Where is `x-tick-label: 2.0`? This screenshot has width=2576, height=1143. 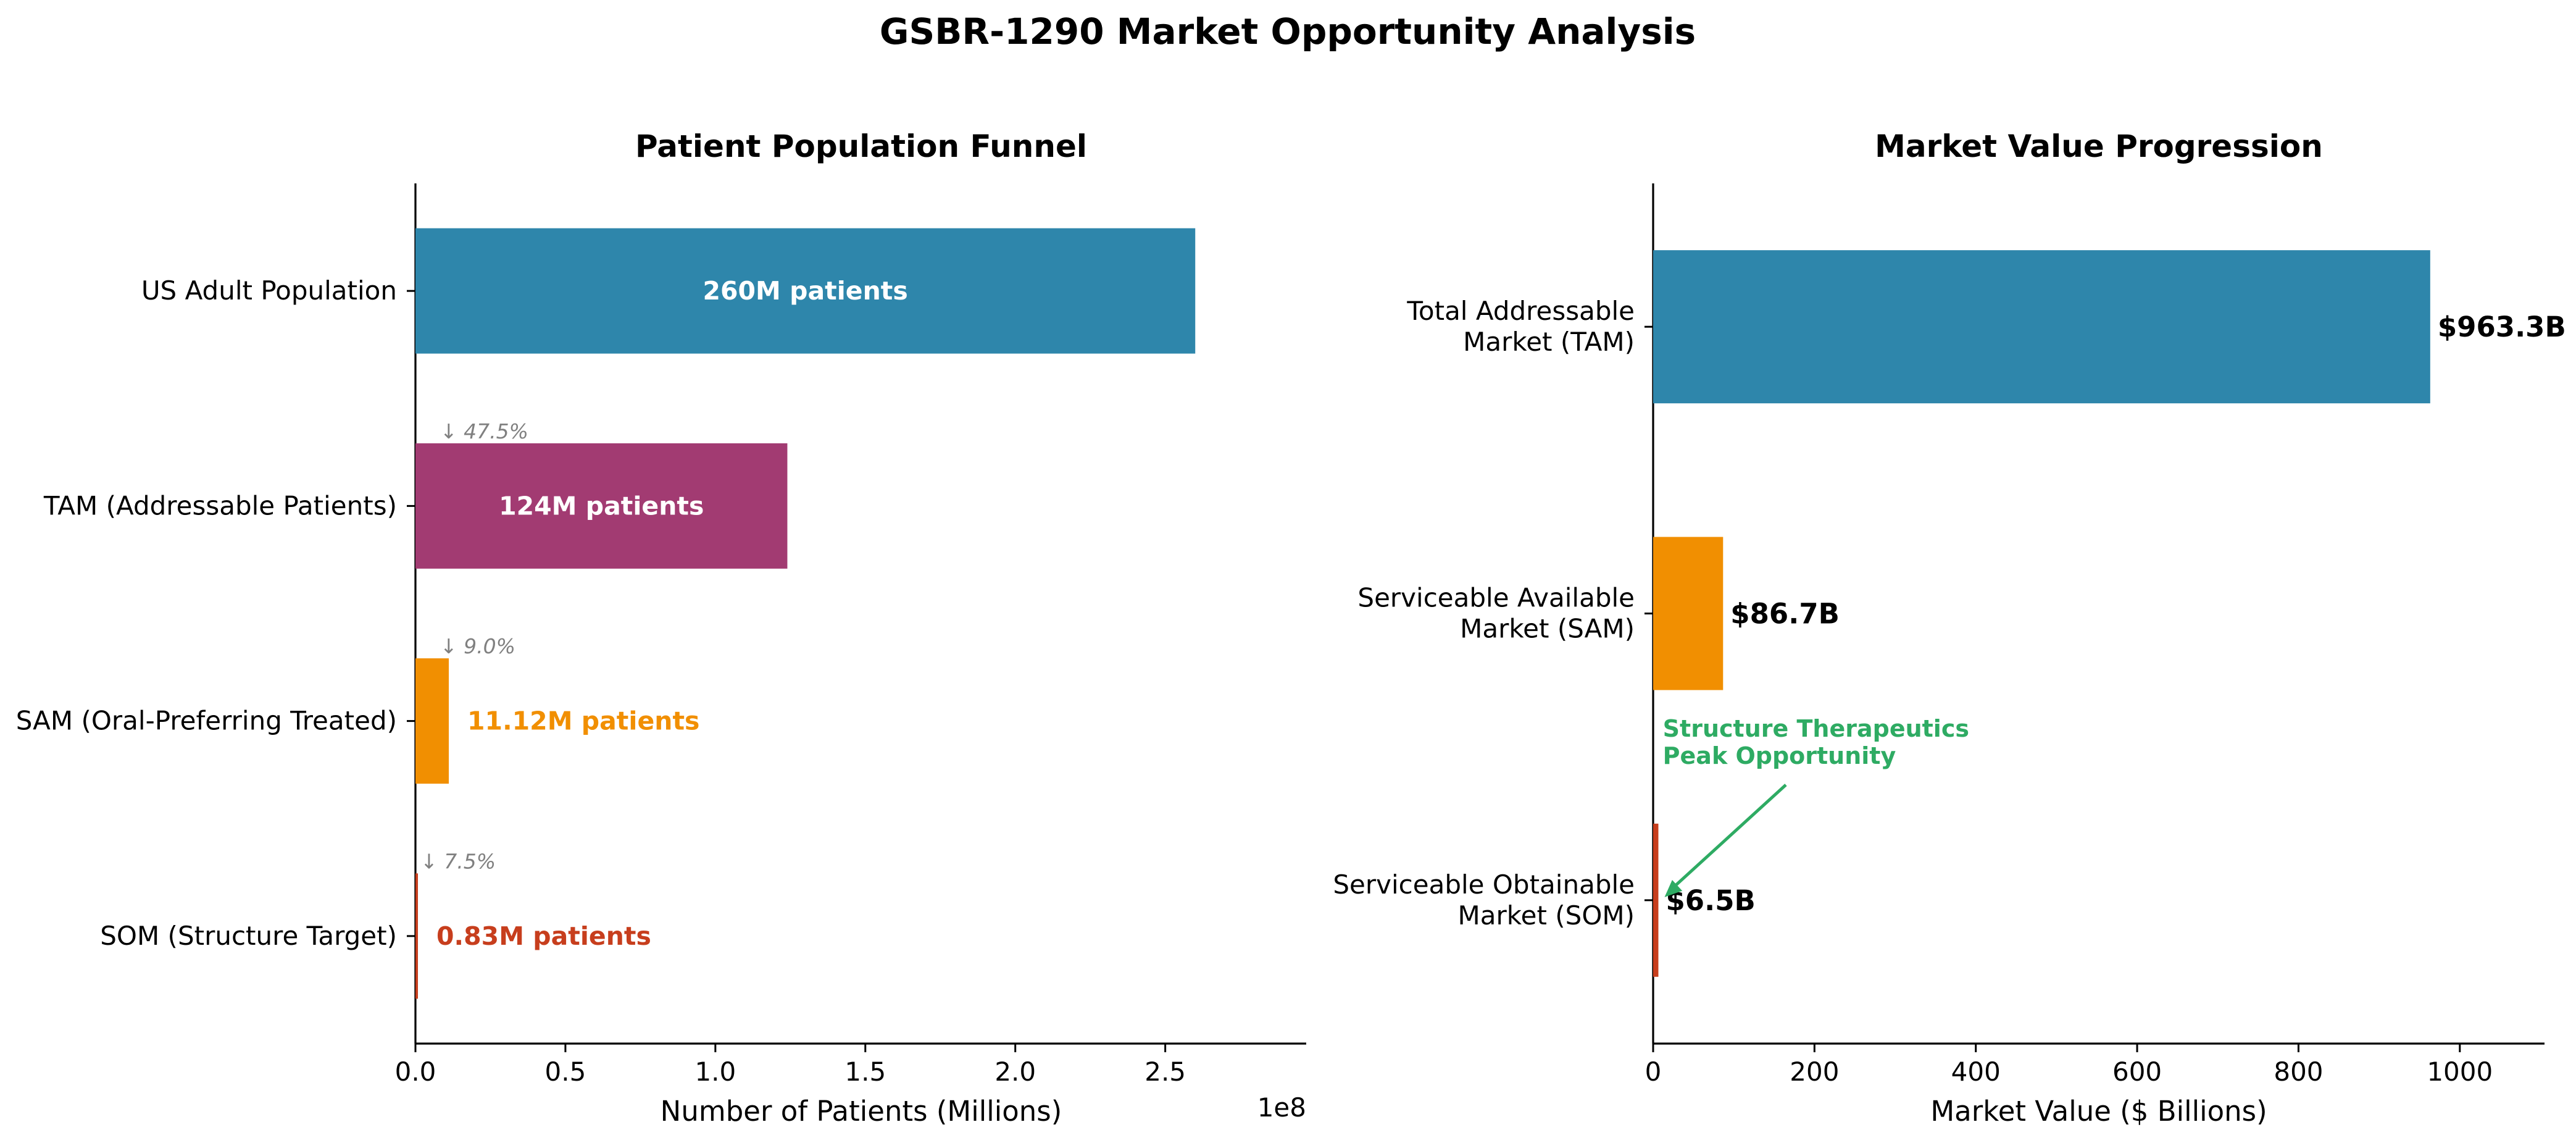 x-tick-label: 2.0 is located at coordinates (1015, 1072).